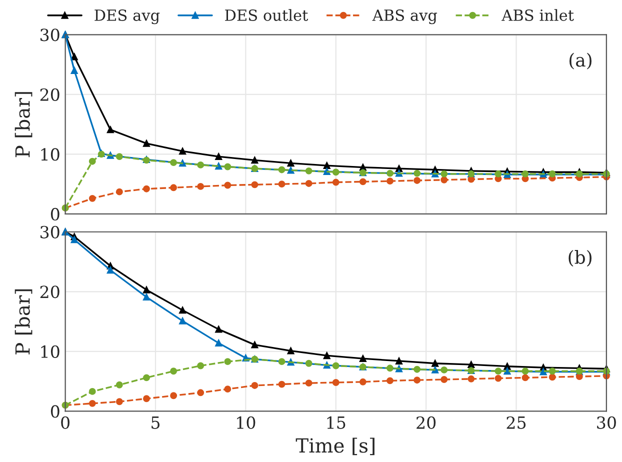  I want to click on x-tick-label: 10, so click(246, 422).